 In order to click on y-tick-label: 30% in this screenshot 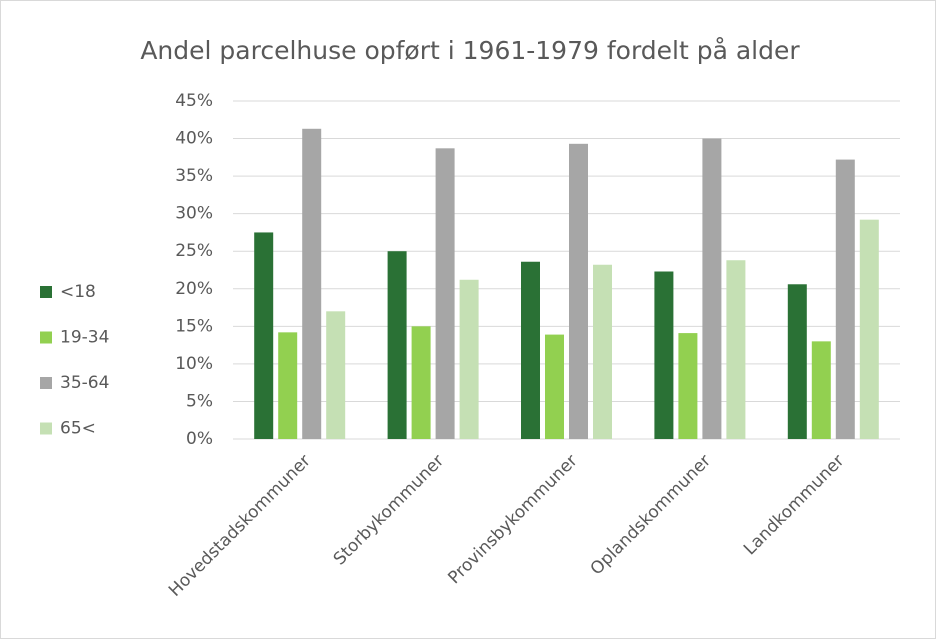, I will do `click(194, 214)`.